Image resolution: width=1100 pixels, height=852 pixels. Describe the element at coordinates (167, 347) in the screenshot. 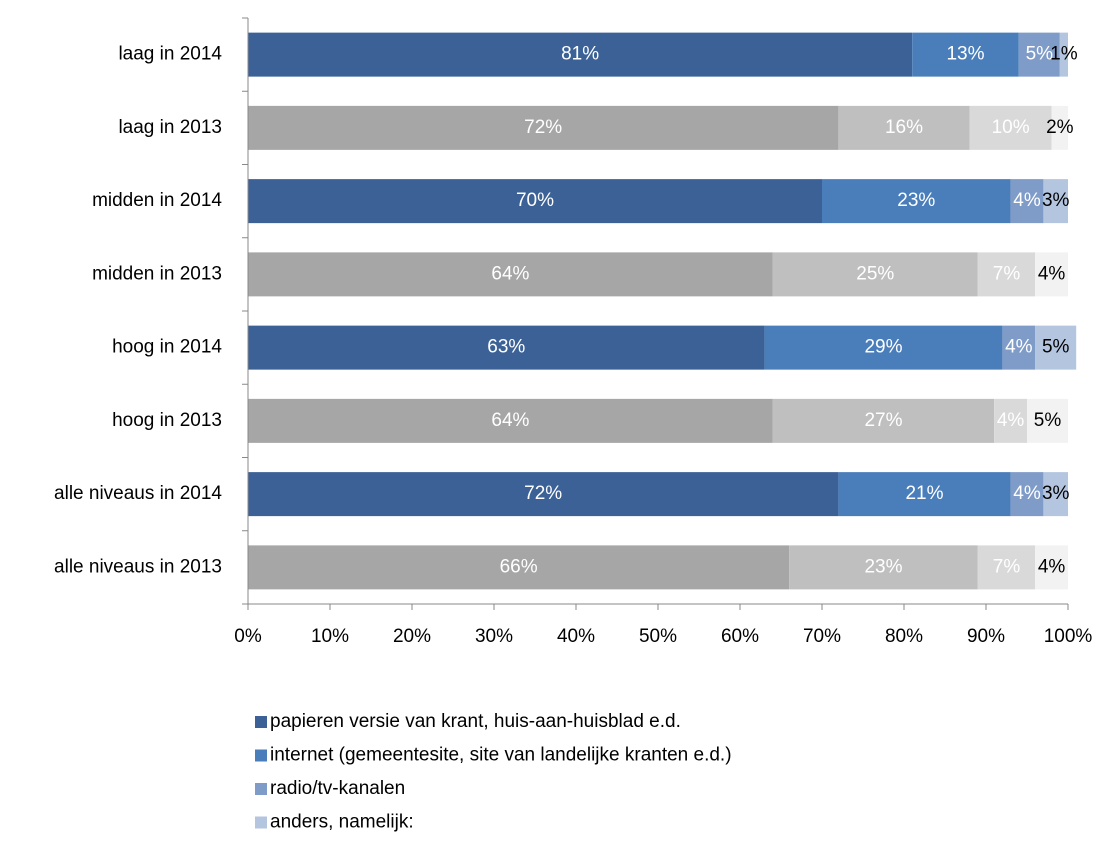

I see `y-tick-label: hoog in 2014` at that location.